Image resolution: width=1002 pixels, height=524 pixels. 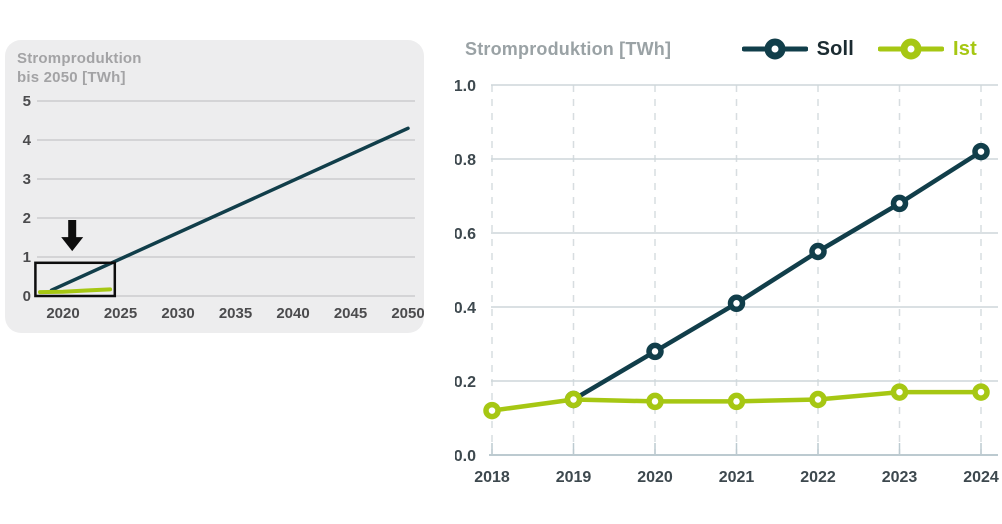 I want to click on inset-y-tick-label: 1, so click(x=27, y=257).